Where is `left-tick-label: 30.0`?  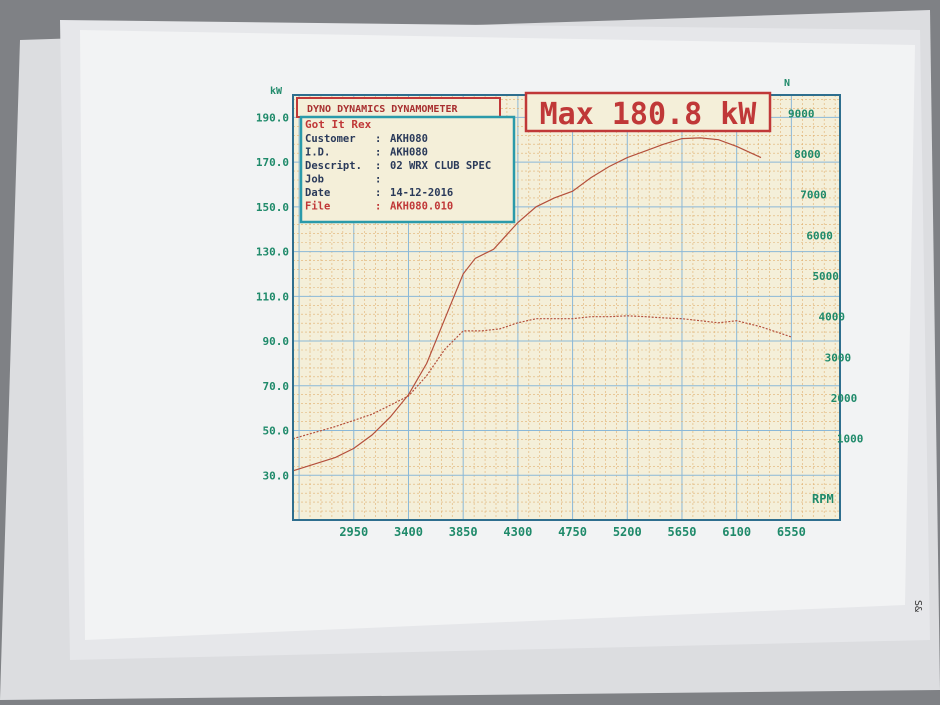 left-tick-label: 30.0 is located at coordinates (276, 475).